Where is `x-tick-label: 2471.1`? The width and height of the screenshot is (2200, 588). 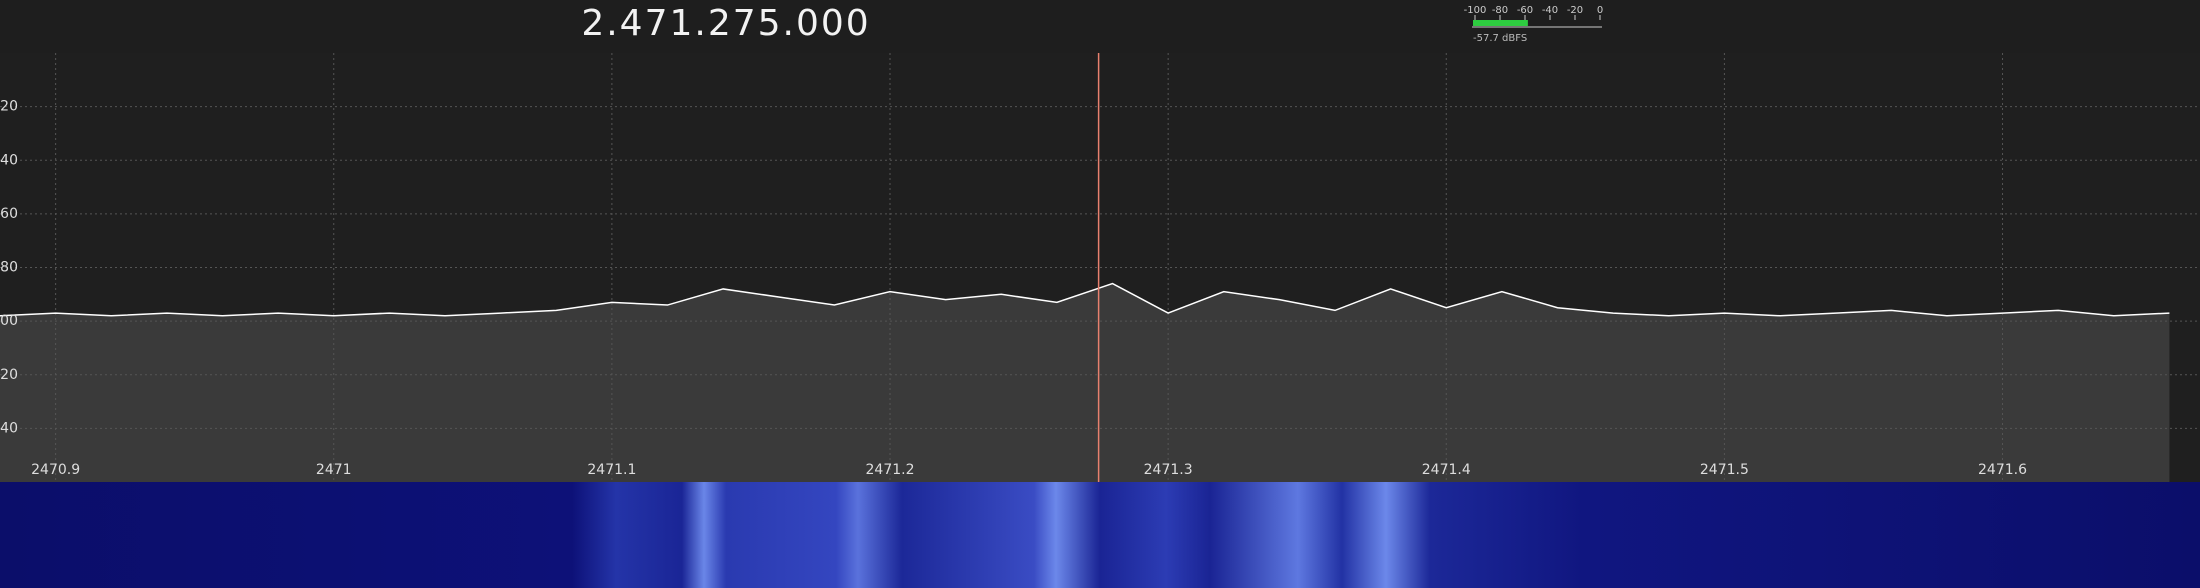 x-tick-label: 2471.1 is located at coordinates (611, 470).